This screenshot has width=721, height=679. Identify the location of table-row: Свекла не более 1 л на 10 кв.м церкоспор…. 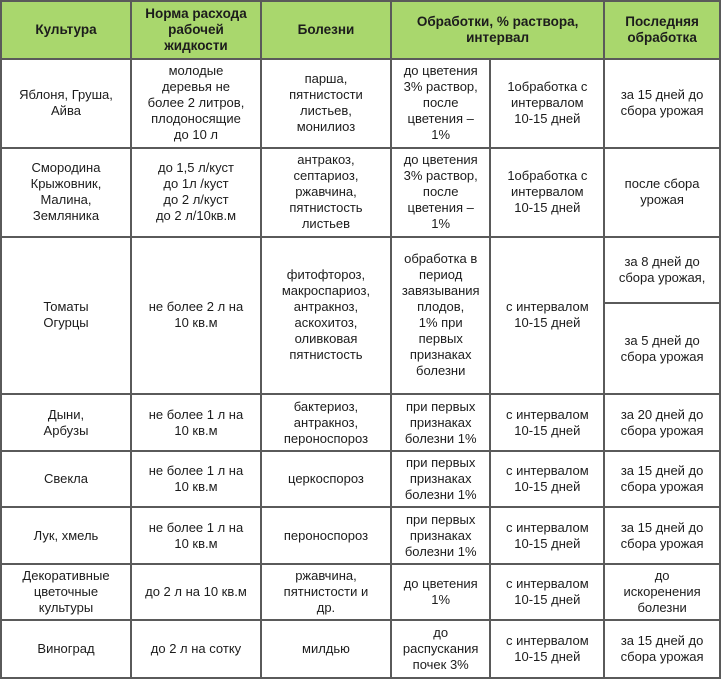
(360, 479).